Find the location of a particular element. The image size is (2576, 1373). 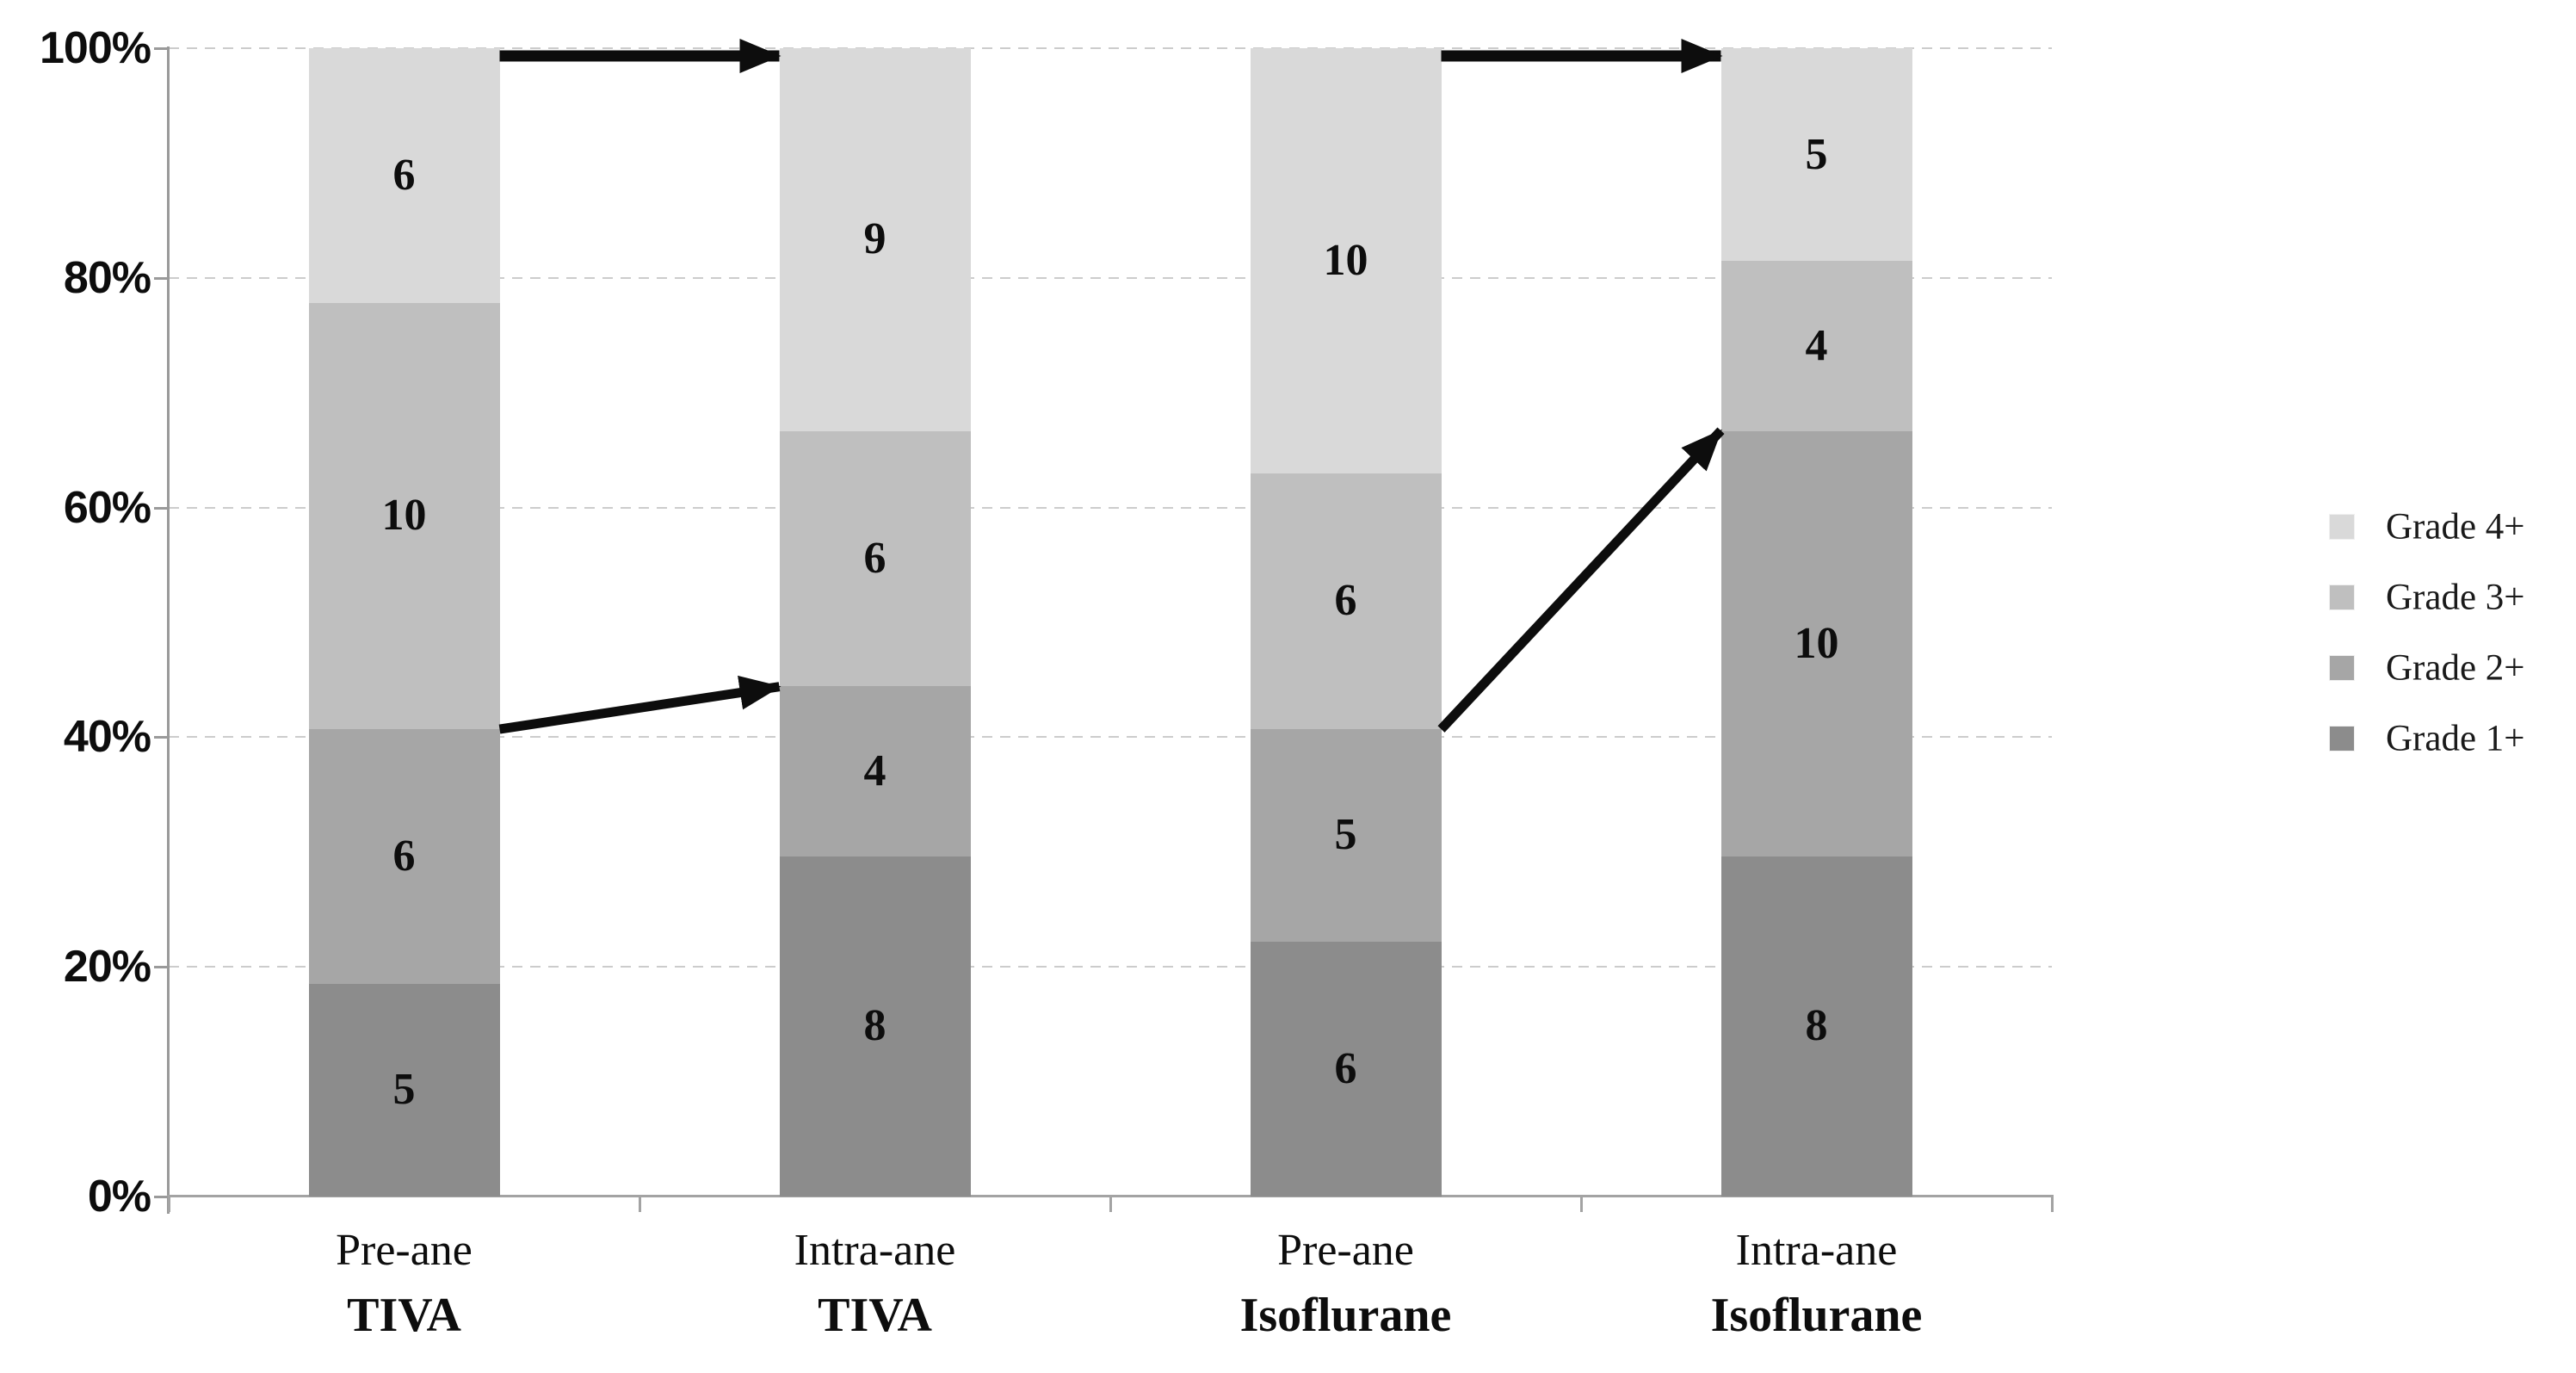

y-axis-label-20: 20% is located at coordinates (107, 968).